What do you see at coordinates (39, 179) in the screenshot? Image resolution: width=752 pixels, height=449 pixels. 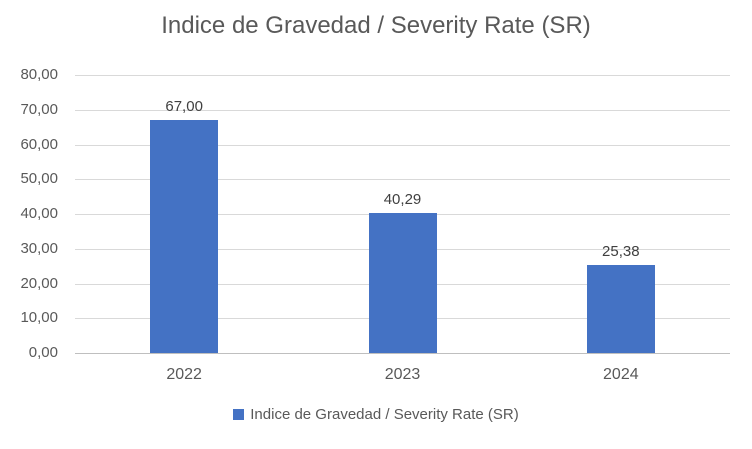 I see `y-axis-tick-label: 50,00` at bounding box center [39, 179].